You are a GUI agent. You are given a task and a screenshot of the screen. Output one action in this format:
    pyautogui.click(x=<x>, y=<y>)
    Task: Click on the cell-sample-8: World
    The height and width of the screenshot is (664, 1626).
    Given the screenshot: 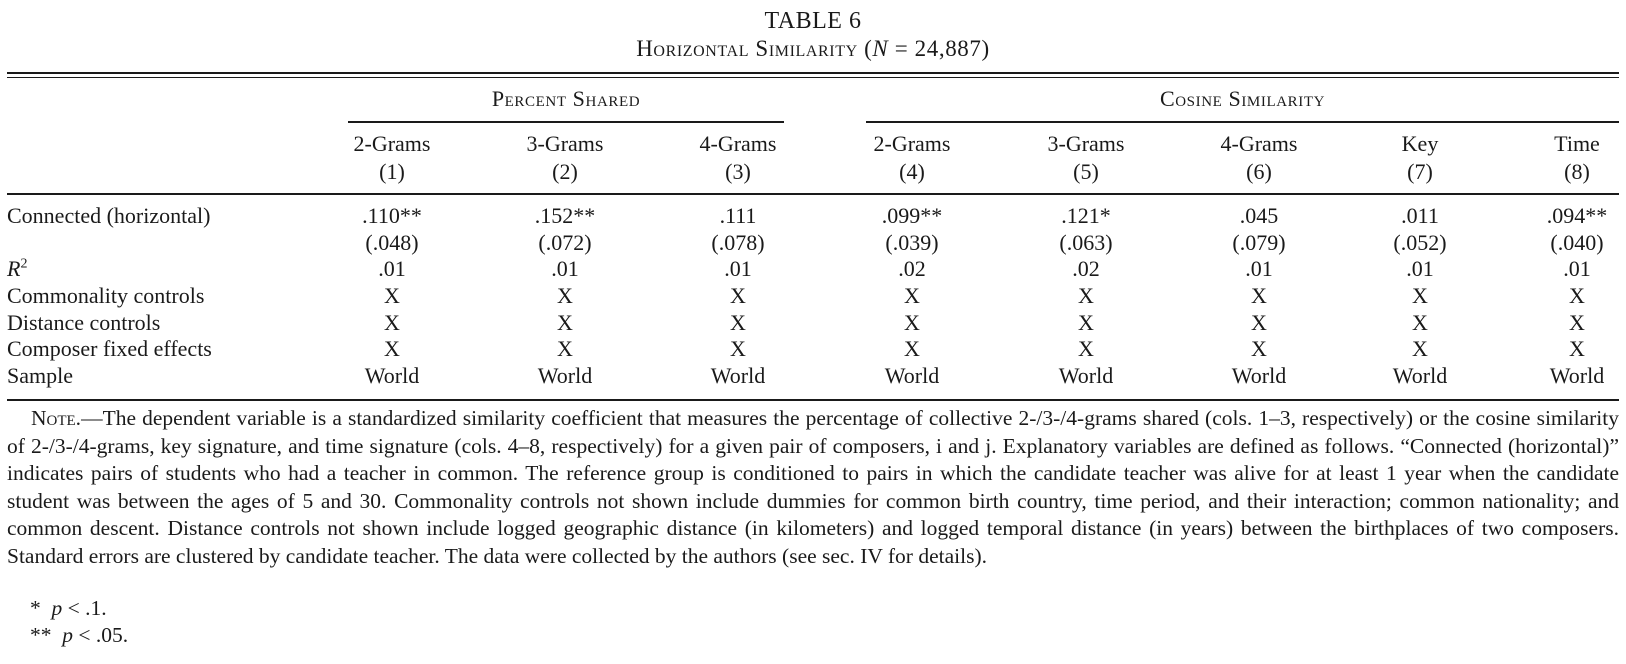 What is the action you would take?
    pyautogui.click(x=1577, y=375)
    